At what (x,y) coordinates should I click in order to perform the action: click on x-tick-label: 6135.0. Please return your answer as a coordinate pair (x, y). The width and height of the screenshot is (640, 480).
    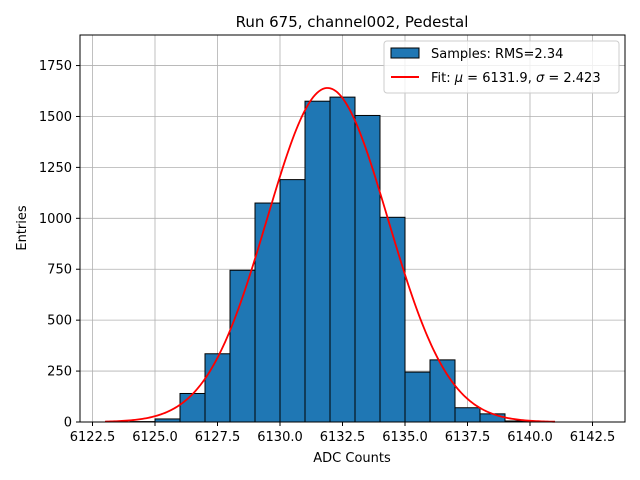
    Looking at the image, I should click on (405, 437).